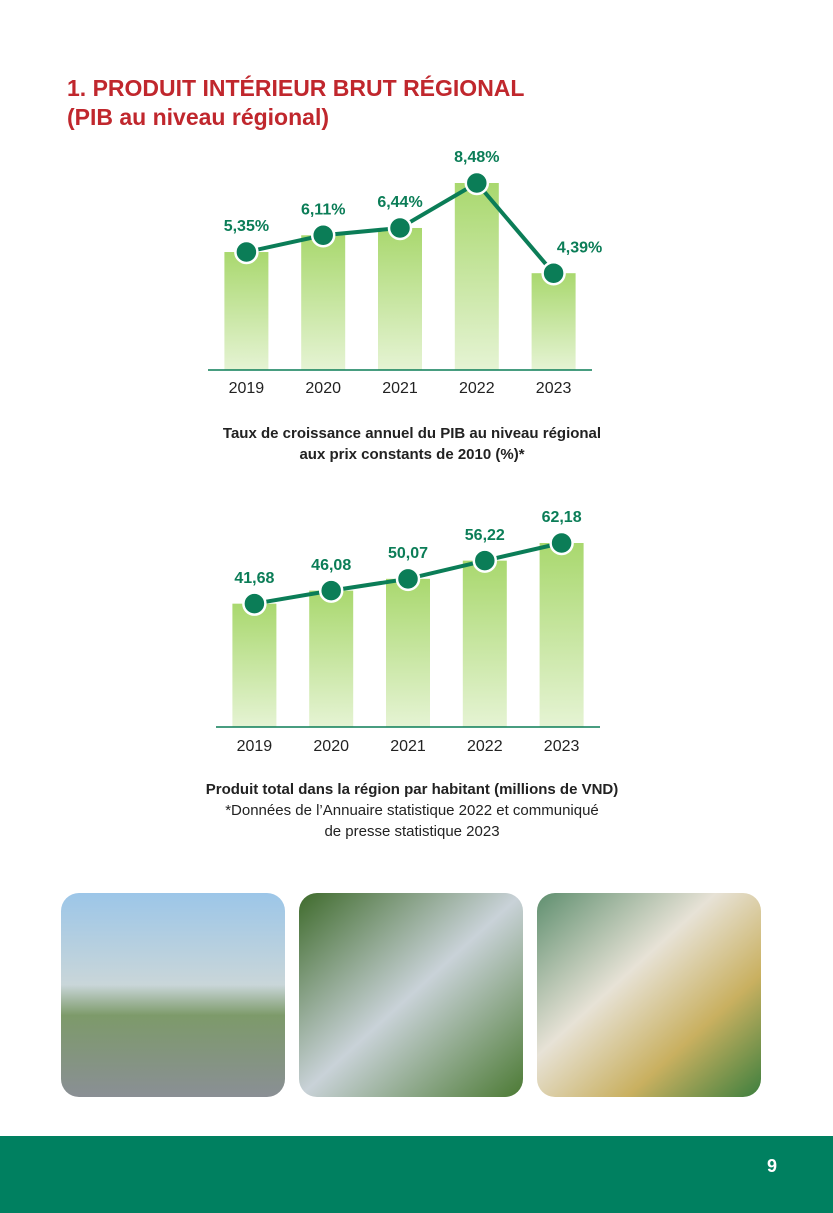  What do you see at coordinates (562, 517) in the screenshot?
I see `value-label: 62,18` at bounding box center [562, 517].